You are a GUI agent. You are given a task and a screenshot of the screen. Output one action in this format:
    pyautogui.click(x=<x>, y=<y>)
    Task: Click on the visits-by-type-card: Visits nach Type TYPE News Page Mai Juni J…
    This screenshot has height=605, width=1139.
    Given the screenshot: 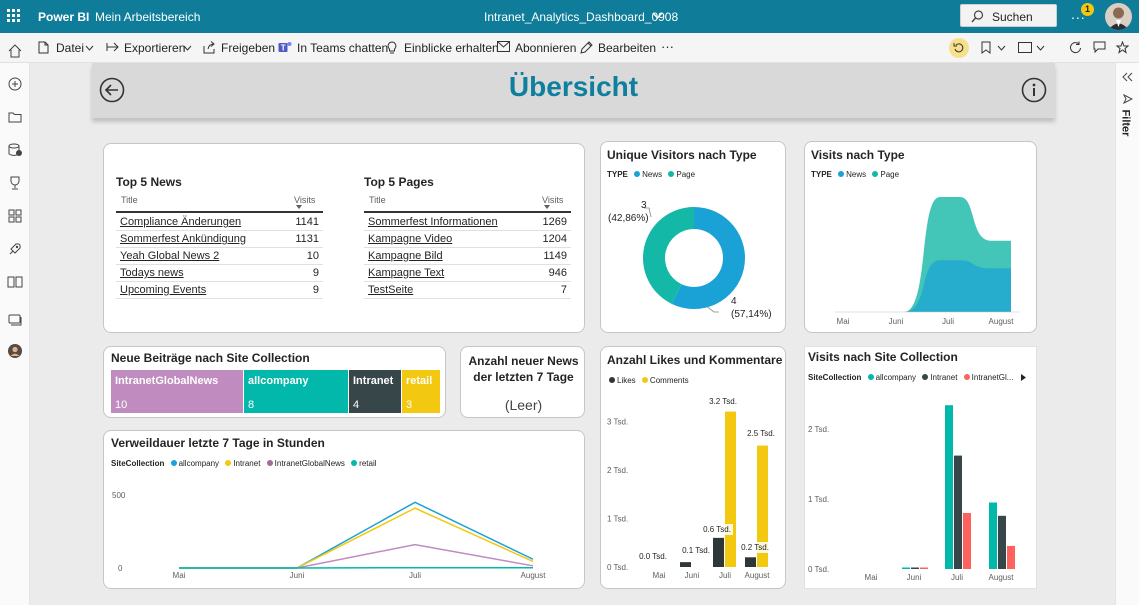 What is the action you would take?
    pyautogui.click(x=920, y=237)
    